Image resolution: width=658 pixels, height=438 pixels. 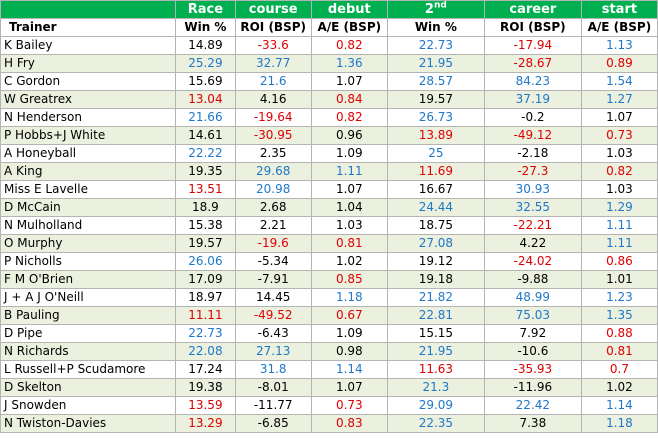 I want to click on stat-cell: 4.16, so click(x=273, y=99).